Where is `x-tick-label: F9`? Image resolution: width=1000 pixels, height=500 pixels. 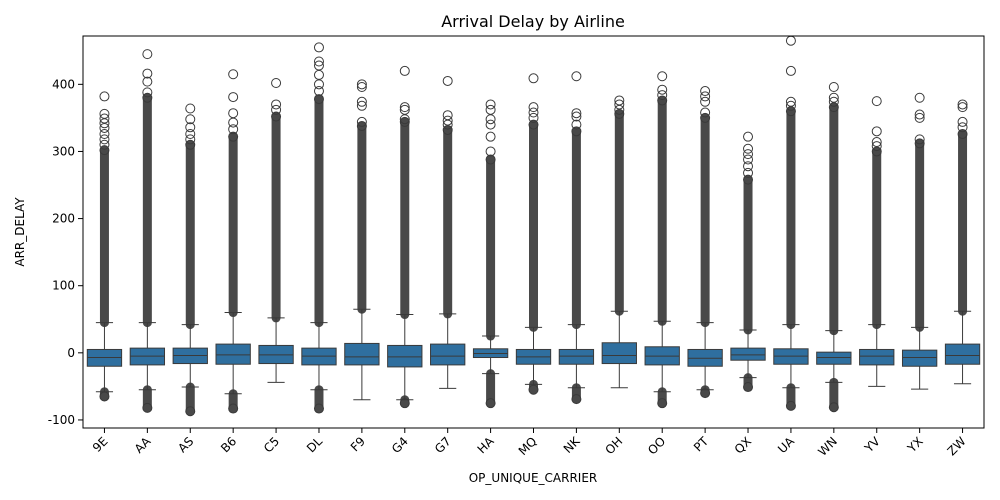 x-tick-label: F9 is located at coordinates (358, 444).